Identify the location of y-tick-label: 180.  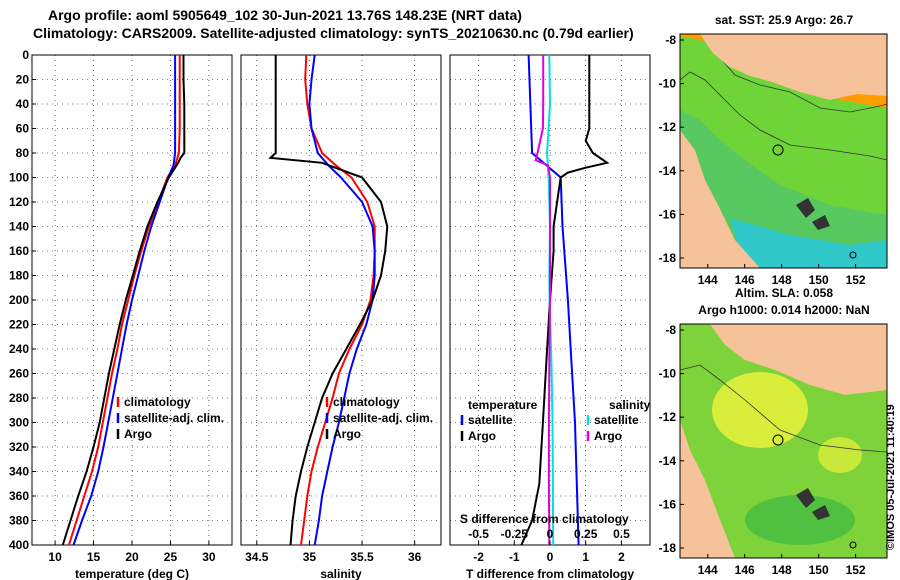
(19, 276).